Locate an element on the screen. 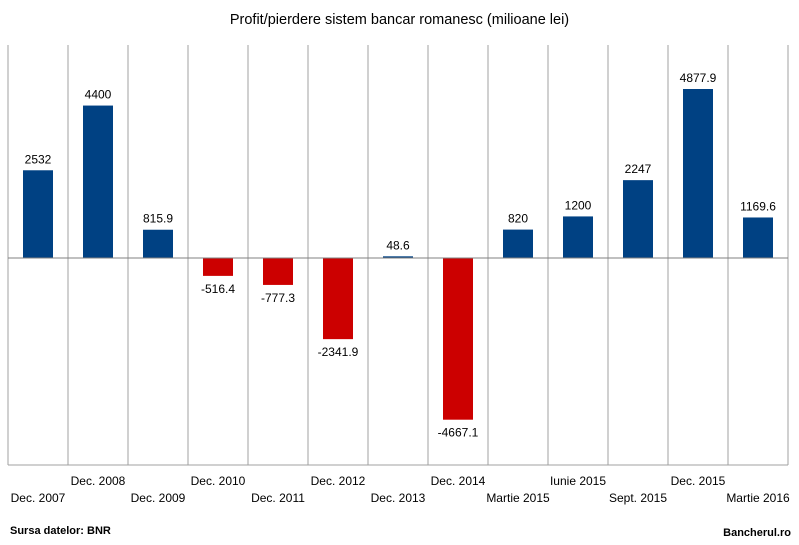  bar-martie-2015 is located at coordinates (518, 243).